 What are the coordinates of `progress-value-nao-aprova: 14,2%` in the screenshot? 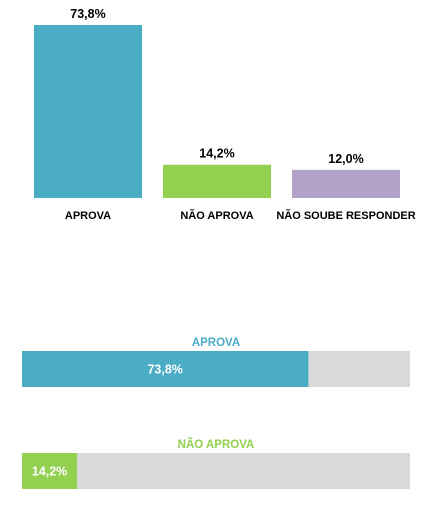 It's located at (49, 472).